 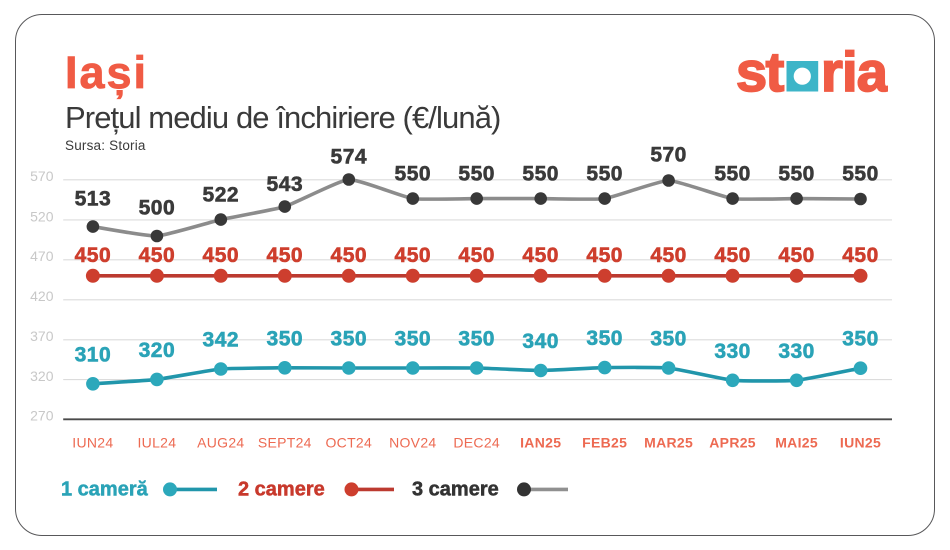 What do you see at coordinates (668, 442) in the screenshot?
I see `svg-text: MAR25` at bounding box center [668, 442].